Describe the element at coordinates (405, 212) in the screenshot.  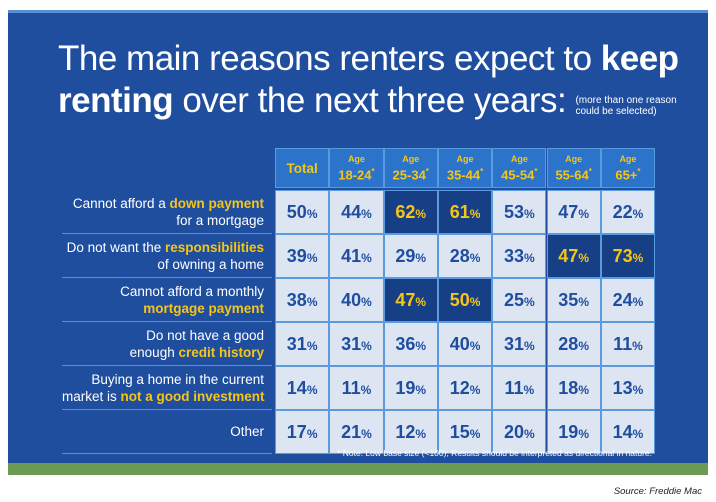
I see `cell-value: 62` at that location.